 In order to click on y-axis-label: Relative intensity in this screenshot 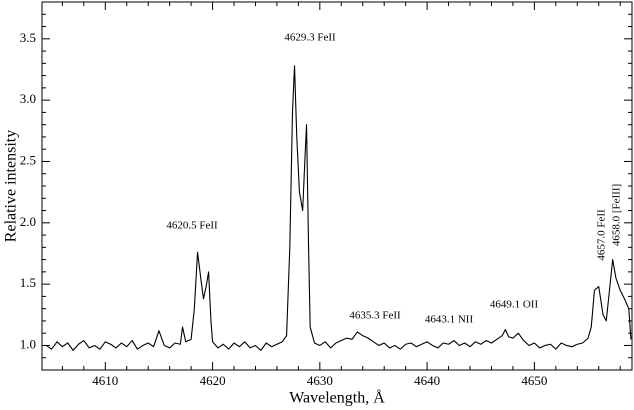, I will do `click(11, 186)`.